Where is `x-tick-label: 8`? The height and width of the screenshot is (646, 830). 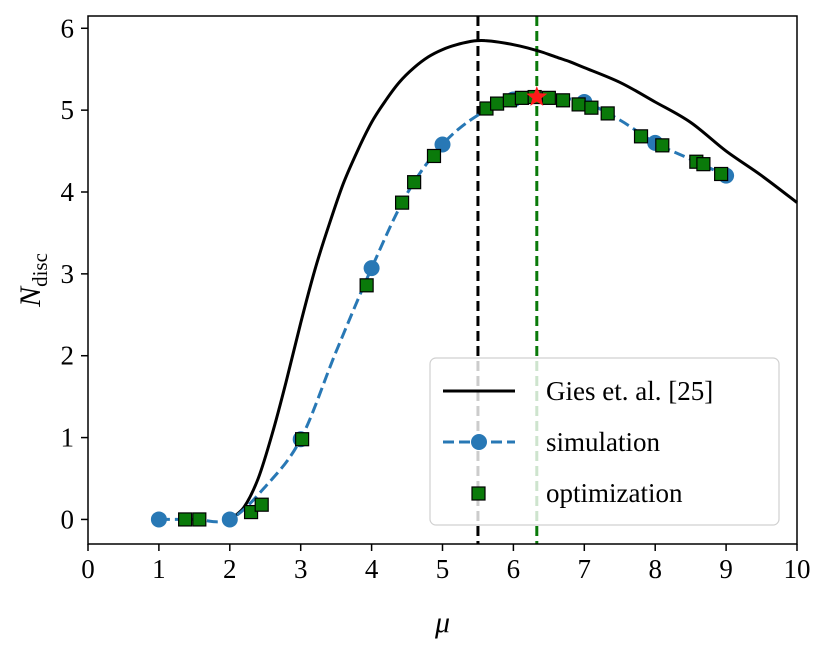
x-tick-label: 8 is located at coordinates (655, 569).